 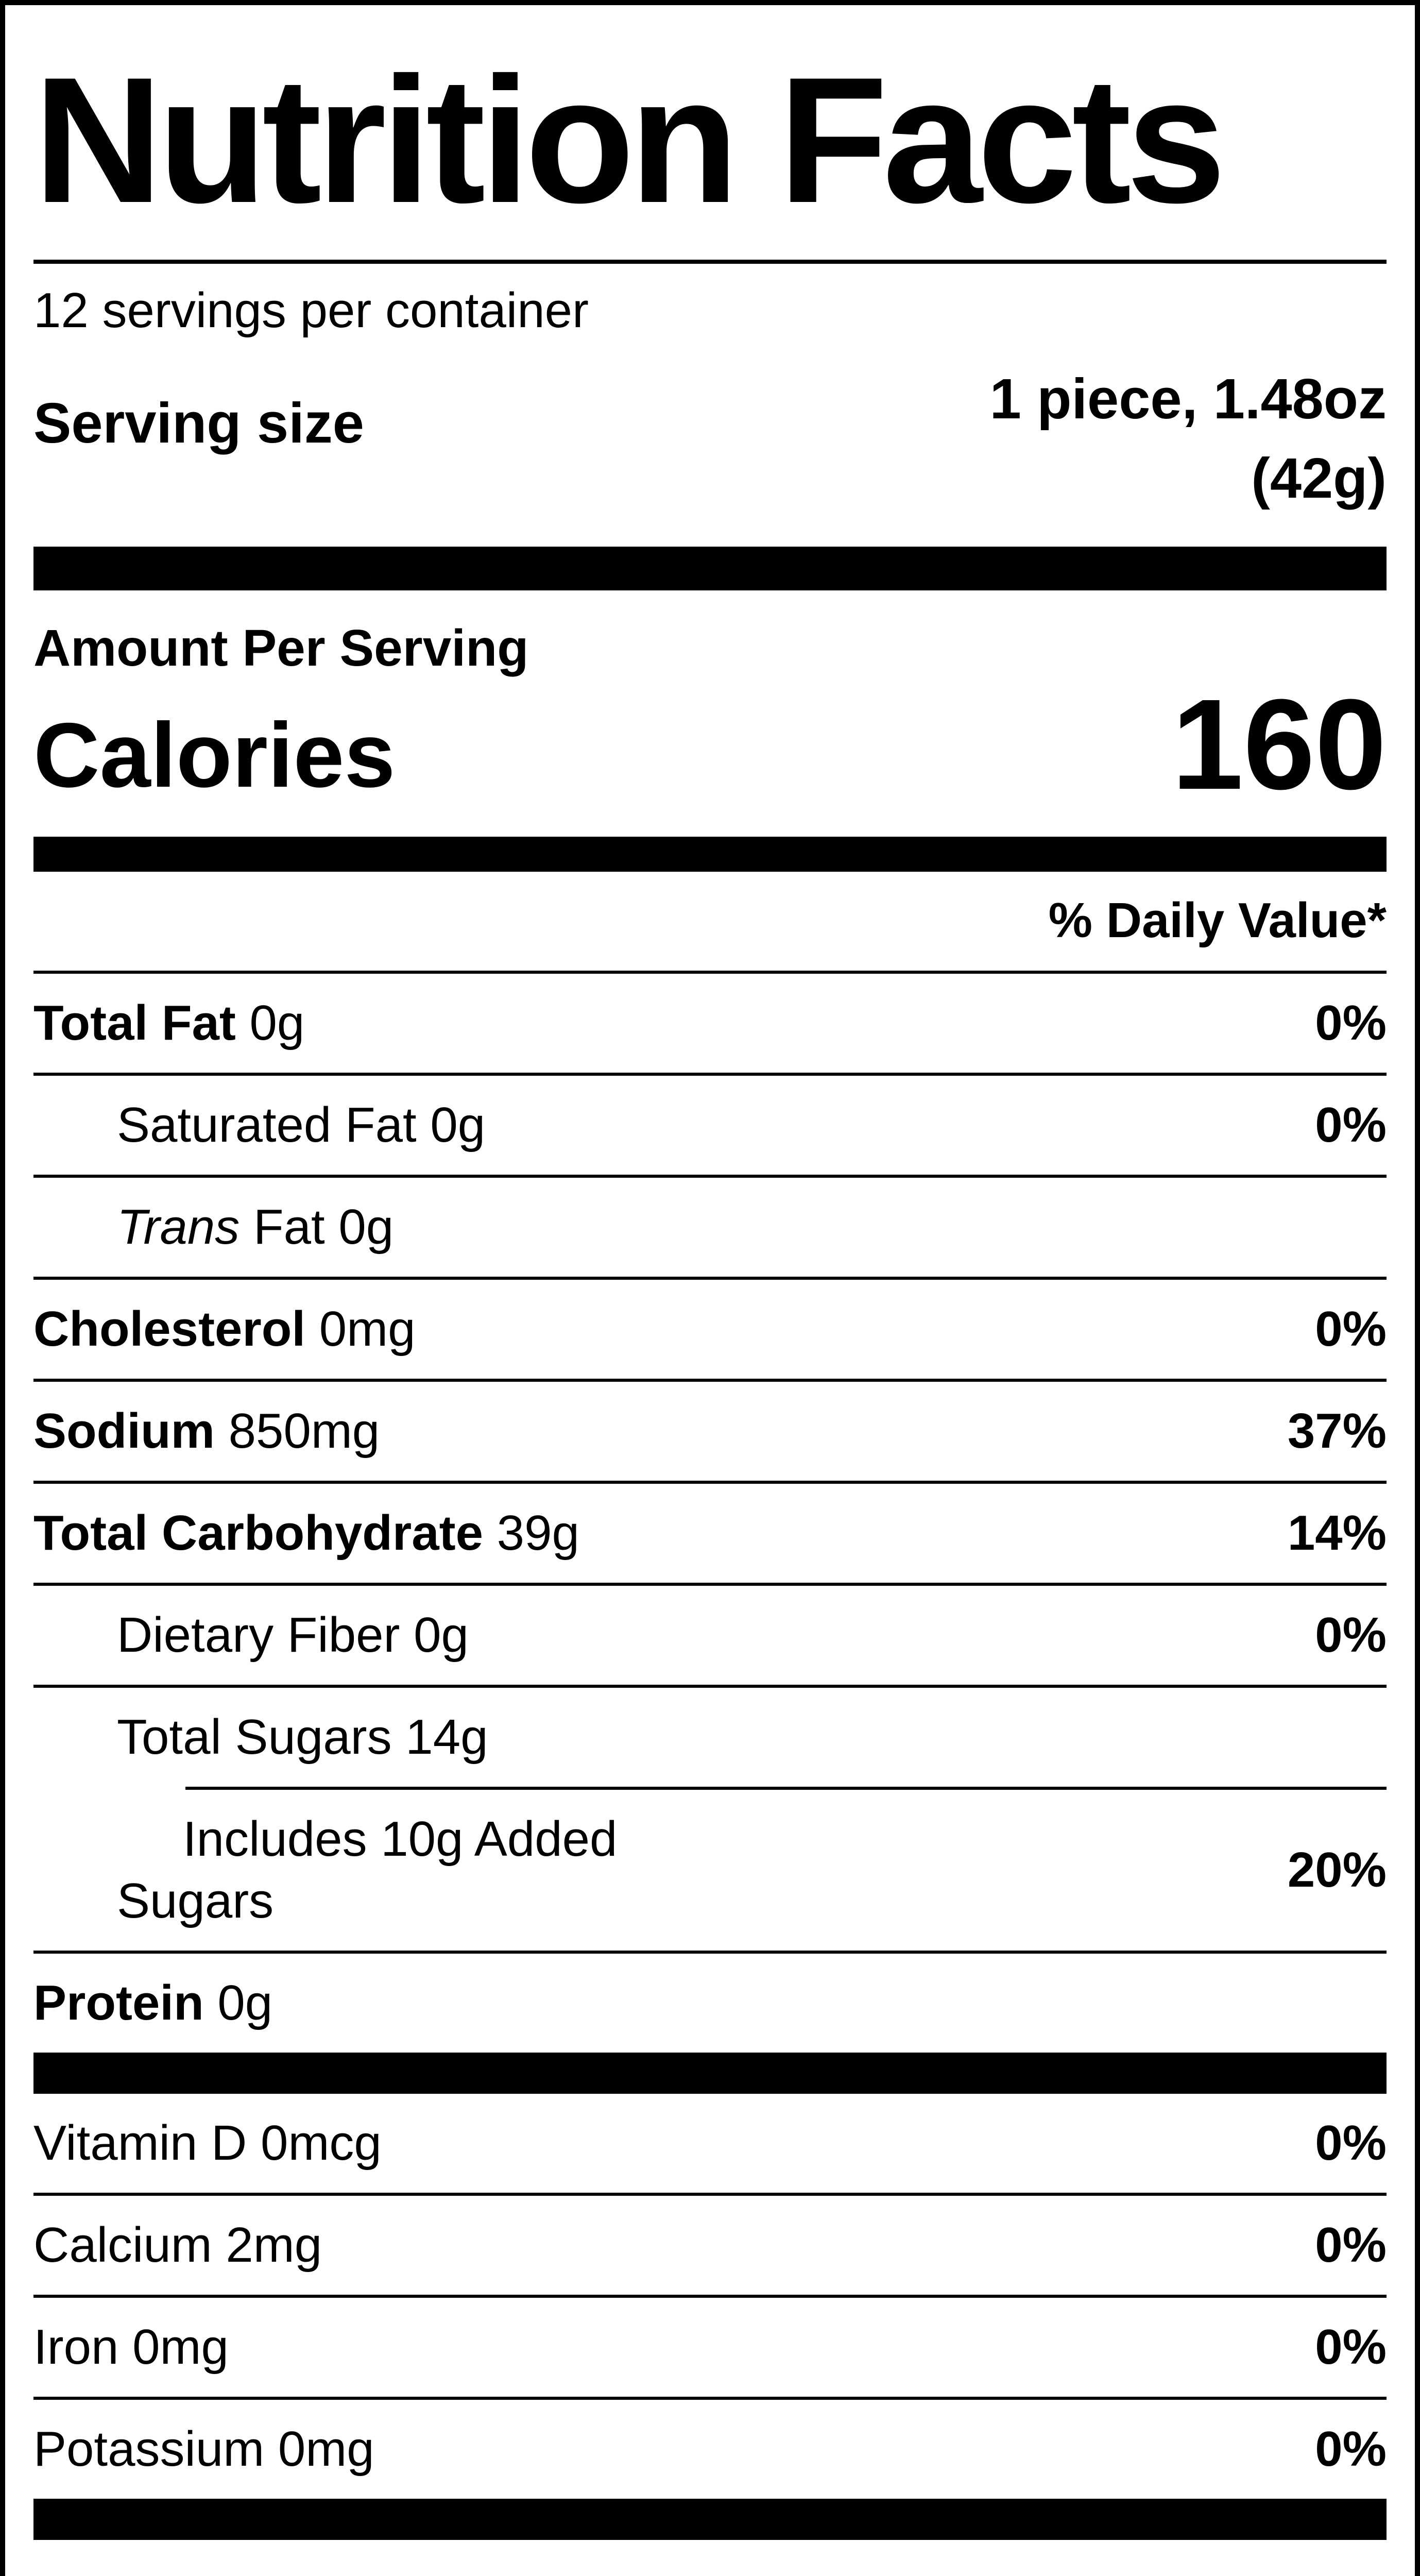 I want to click on nutrient-row-total-fat: Total Fat 0g 0%, so click(x=710, y=1023).